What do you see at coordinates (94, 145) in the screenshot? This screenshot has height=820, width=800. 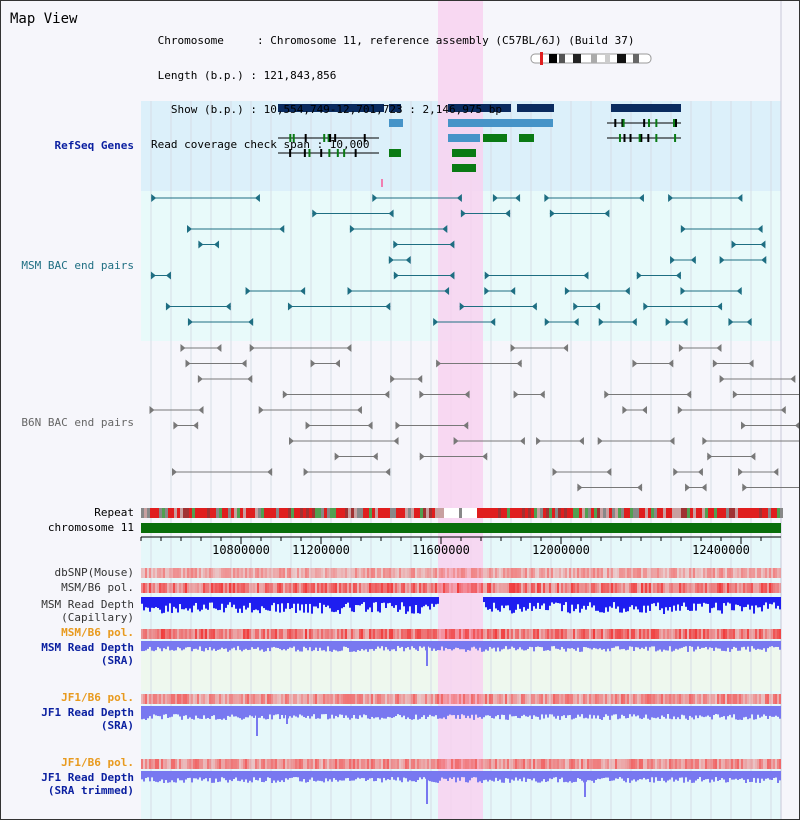 I see `label-refseq-genes: RefSeq Genes` at bounding box center [94, 145].